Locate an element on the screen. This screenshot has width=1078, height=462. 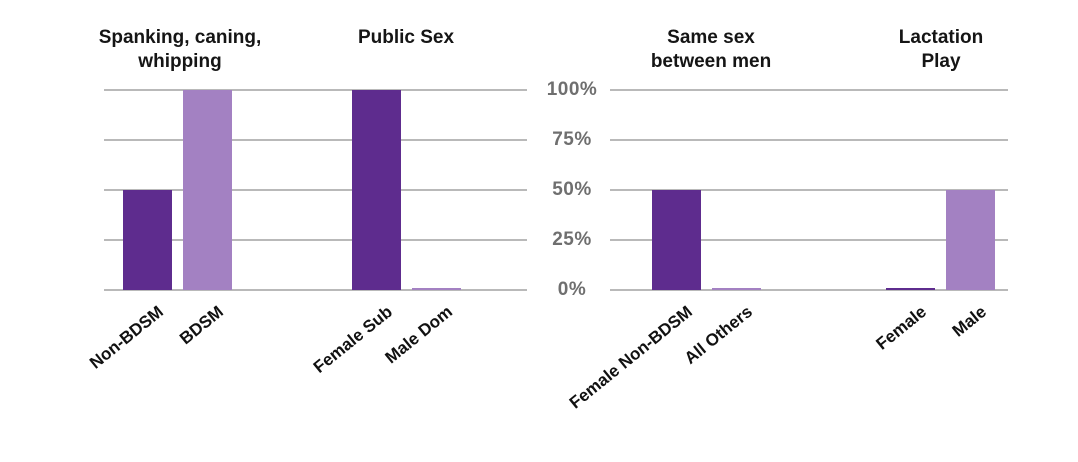
y-axis-tick-label: 75% is located at coordinates (572, 139).